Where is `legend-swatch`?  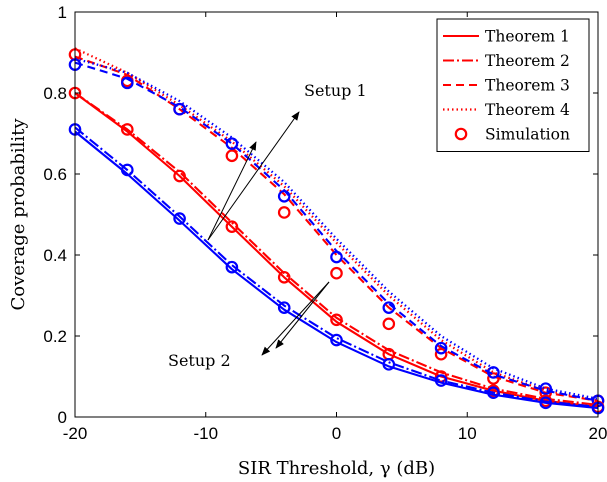 legend-swatch is located at coordinates (461, 134).